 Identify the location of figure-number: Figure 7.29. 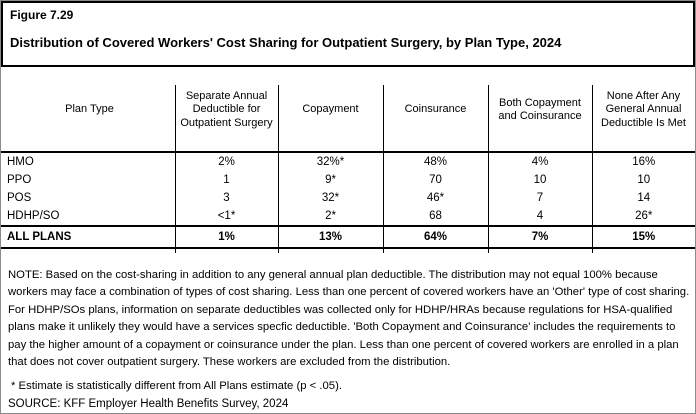
(42, 15).